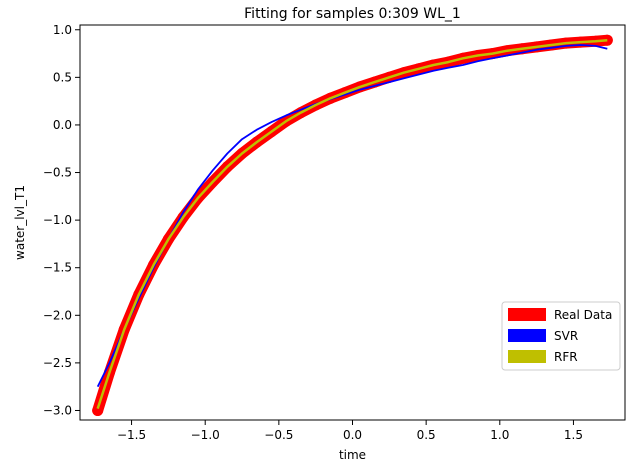  Describe the element at coordinates (527, 356) in the screenshot. I see `legend-swatch-rfr` at that location.